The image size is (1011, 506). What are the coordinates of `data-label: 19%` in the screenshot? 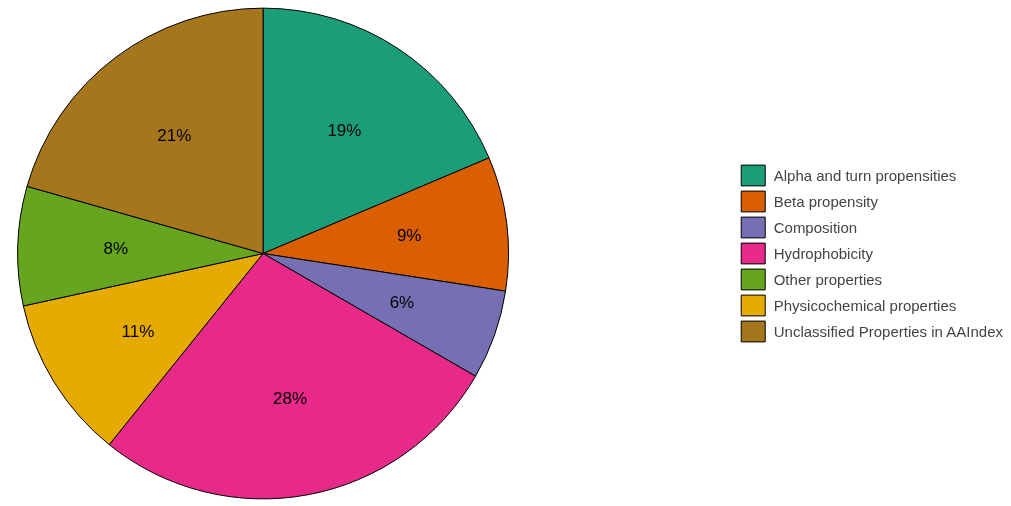 It's located at (344, 131).